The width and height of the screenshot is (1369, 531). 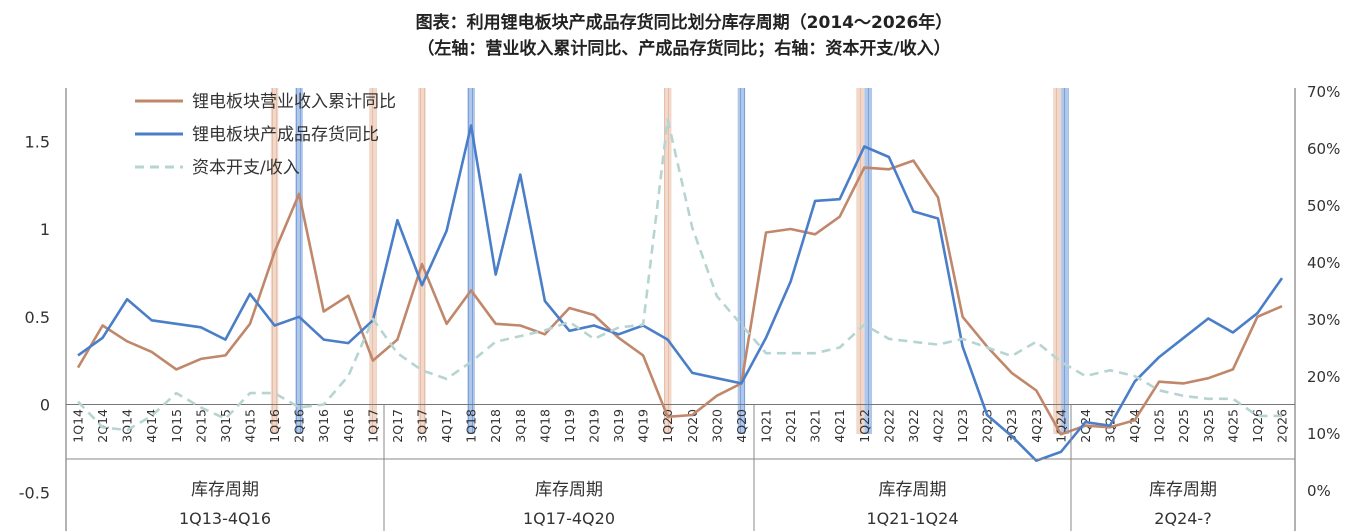 What do you see at coordinates (839, 426) in the screenshot?
I see `x-tick-label: 4Q21` at bounding box center [839, 426].